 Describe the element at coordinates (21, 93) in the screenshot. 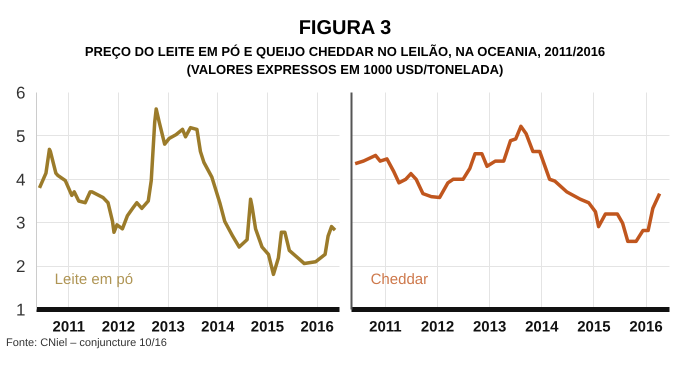

I see `y-tick-label: 6` at that location.